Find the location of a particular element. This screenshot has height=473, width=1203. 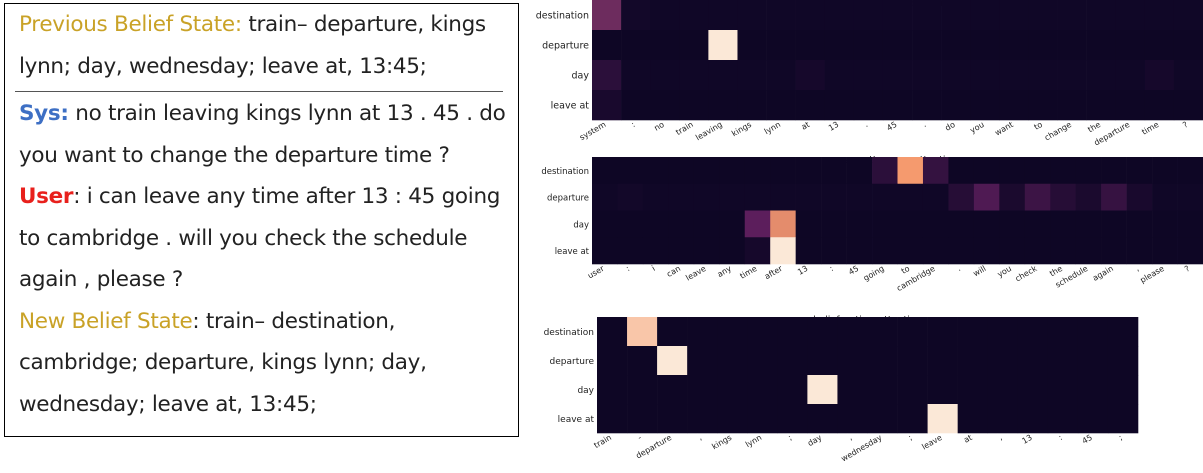

section-divider is located at coordinates (259, 91).